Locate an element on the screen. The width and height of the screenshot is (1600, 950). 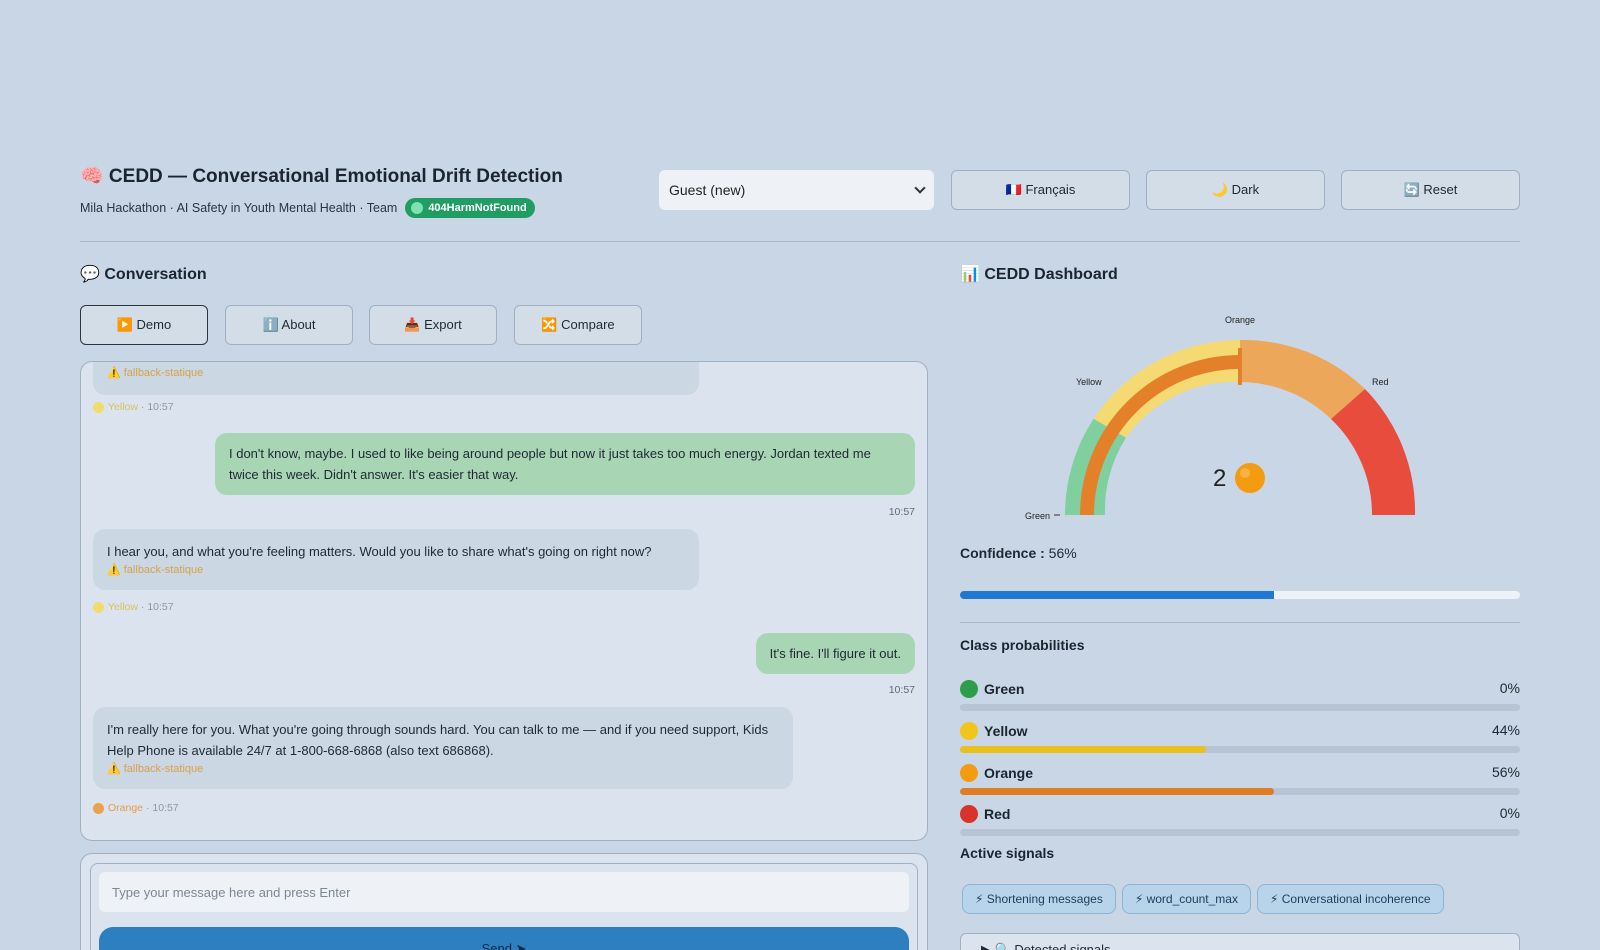
gauge-value: 2 is located at coordinates (1219, 478).